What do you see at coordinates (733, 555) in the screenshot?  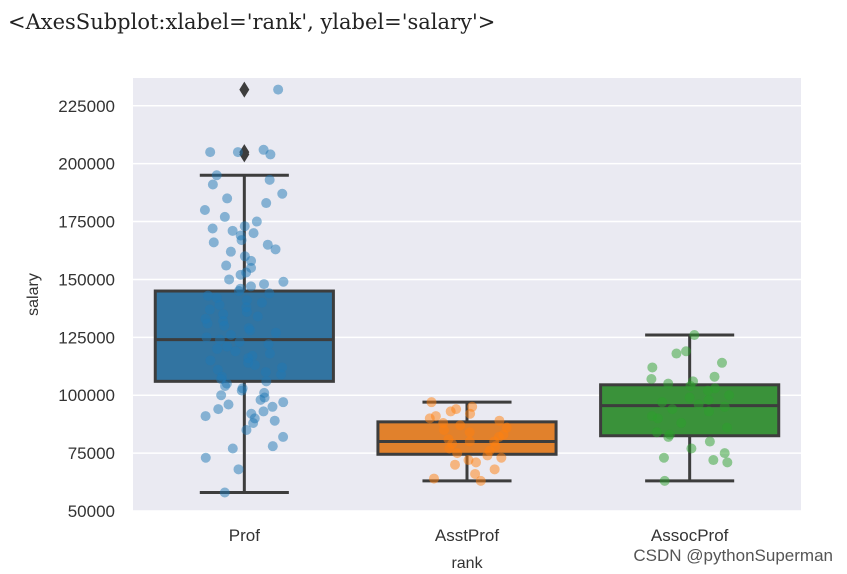 I see `watermark: CSDN @pythonSuperman` at bounding box center [733, 555].